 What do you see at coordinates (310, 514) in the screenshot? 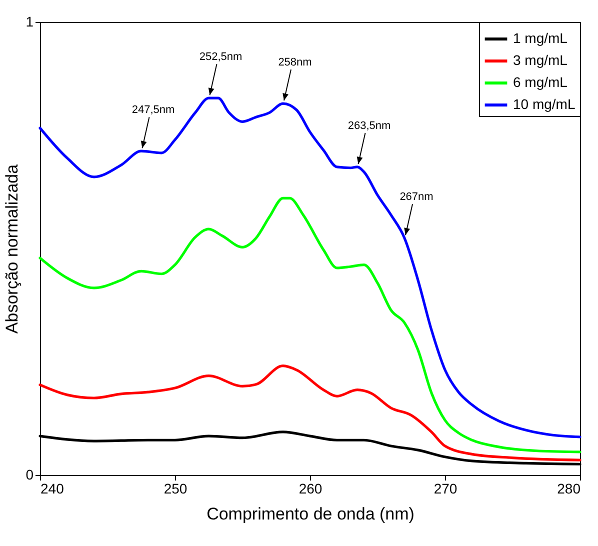
I see `x-axis-title: Comprimento de onda (nm)` at bounding box center [310, 514].